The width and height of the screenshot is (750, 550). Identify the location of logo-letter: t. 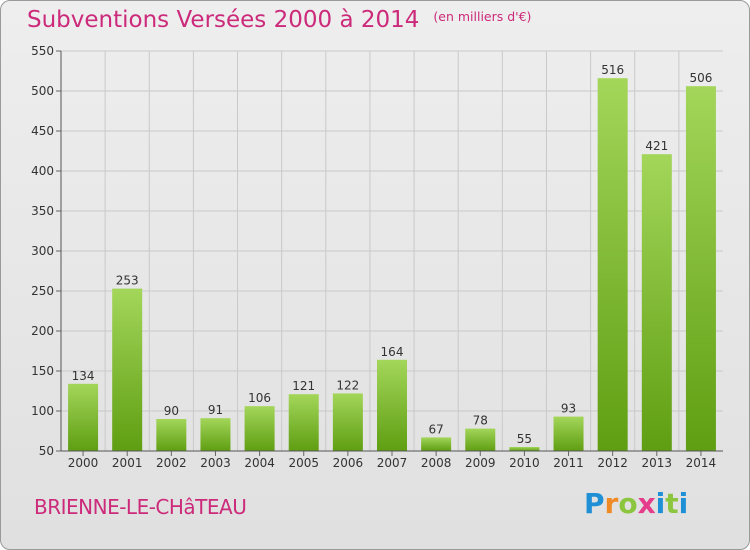
(672, 503).